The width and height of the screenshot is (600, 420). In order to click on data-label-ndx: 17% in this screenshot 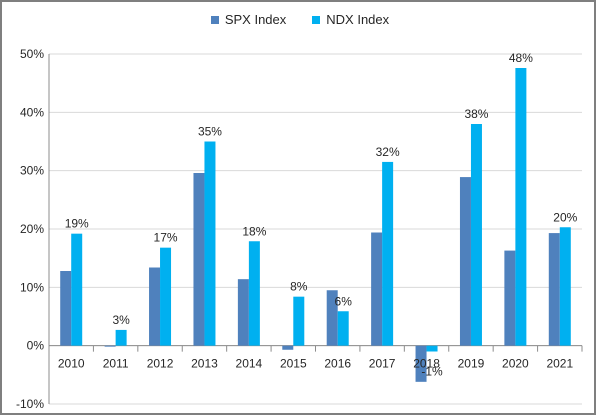, I will do `click(166, 238)`.